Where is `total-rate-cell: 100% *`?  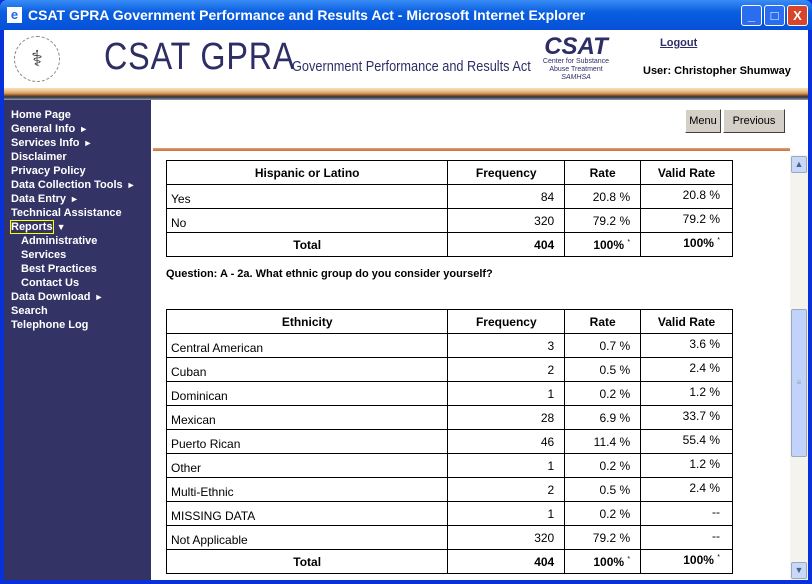
total-rate-cell: 100% * is located at coordinates (686, 561).